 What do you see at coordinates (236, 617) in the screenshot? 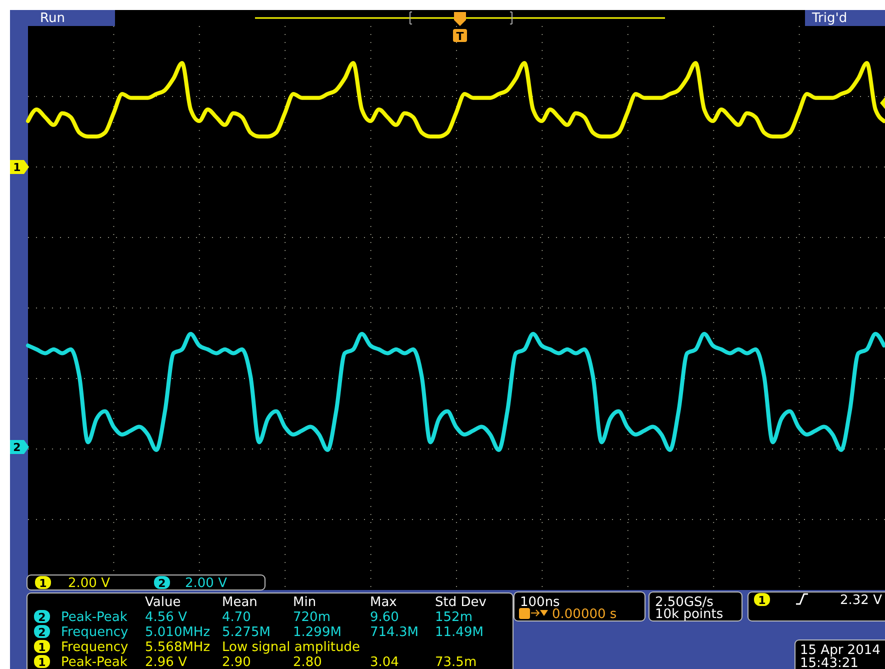
I see `text: 4.70` at bounding box center [236, 617].